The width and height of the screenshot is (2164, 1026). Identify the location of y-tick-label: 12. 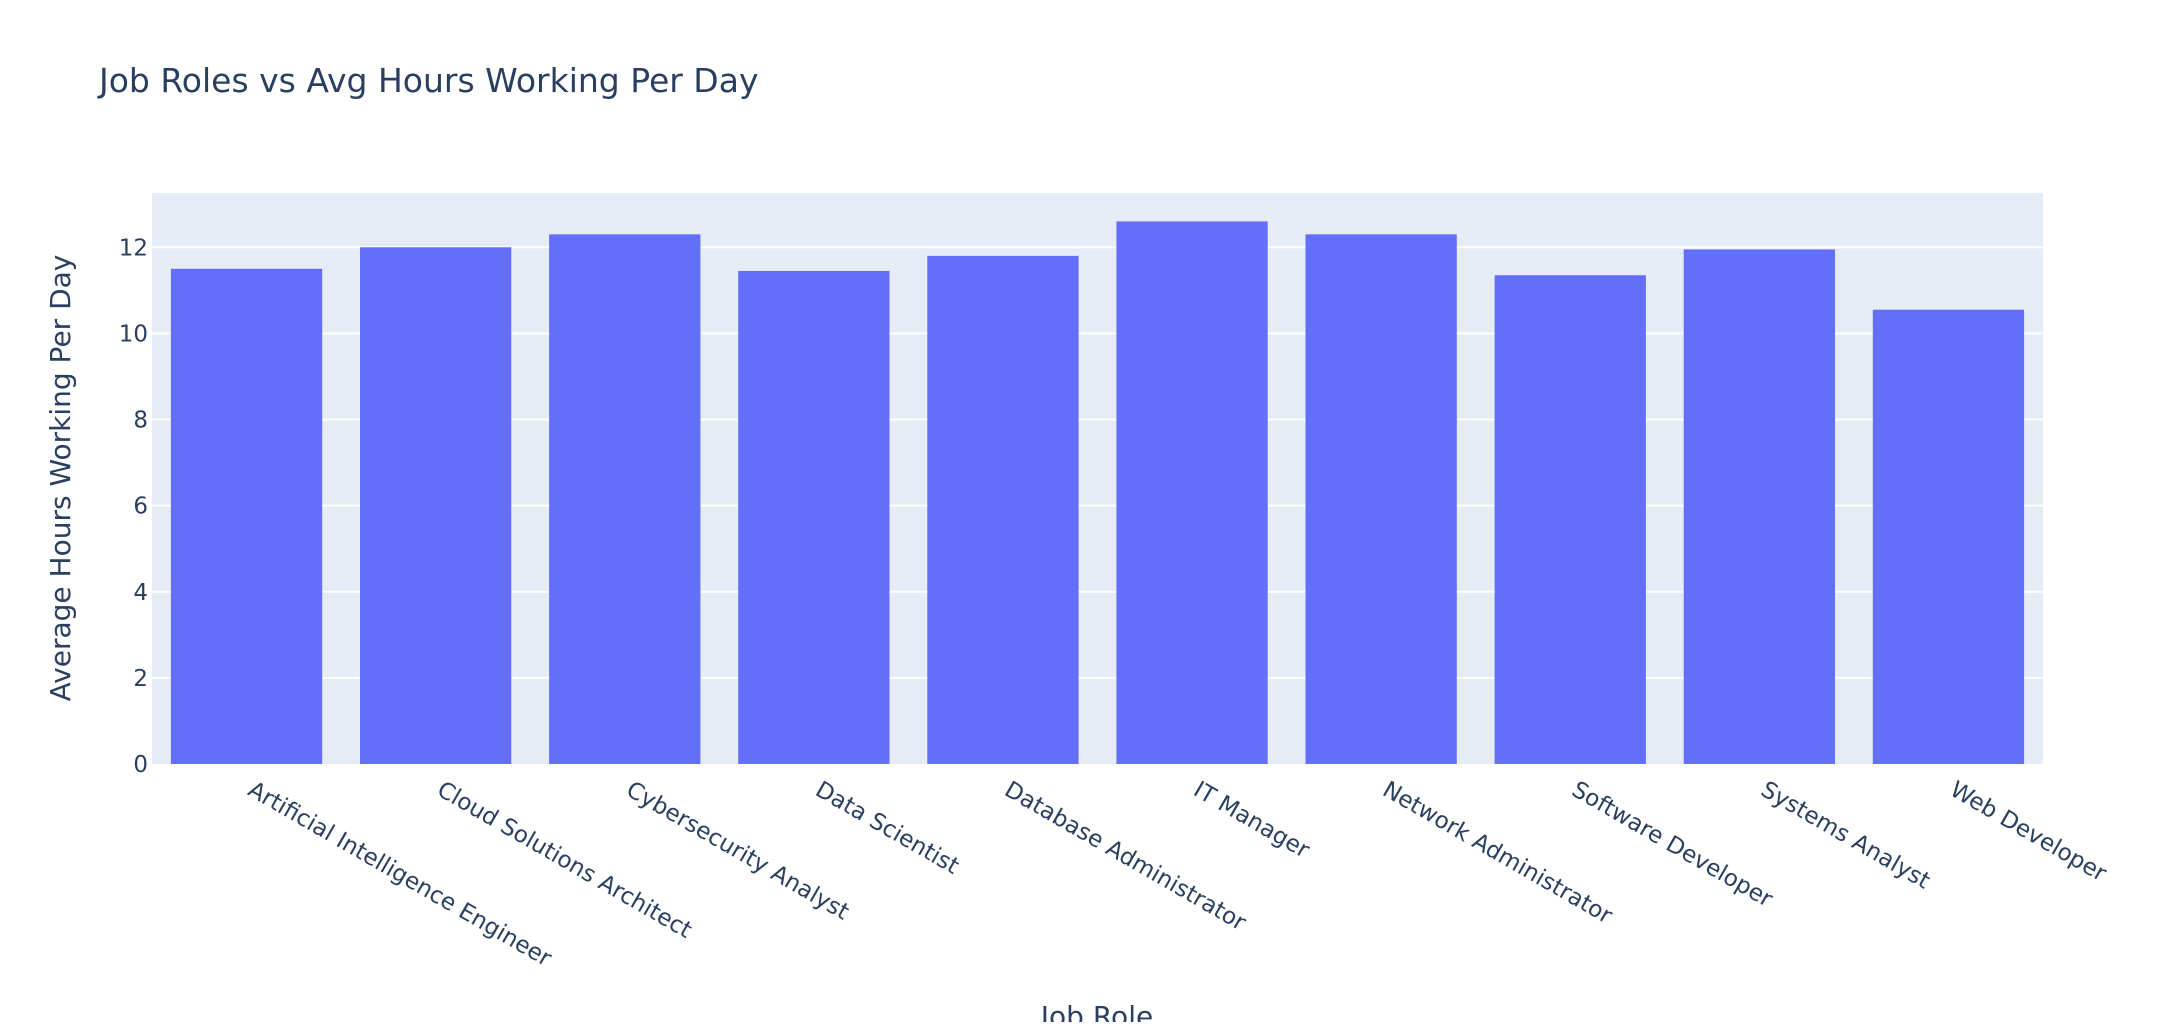
(133, 248).